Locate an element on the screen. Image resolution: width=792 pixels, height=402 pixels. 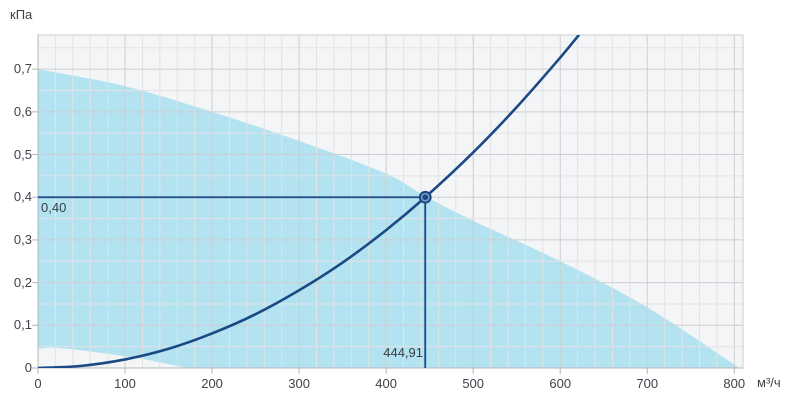
x-tick-label: 800 is located at coordinates (734, 383).